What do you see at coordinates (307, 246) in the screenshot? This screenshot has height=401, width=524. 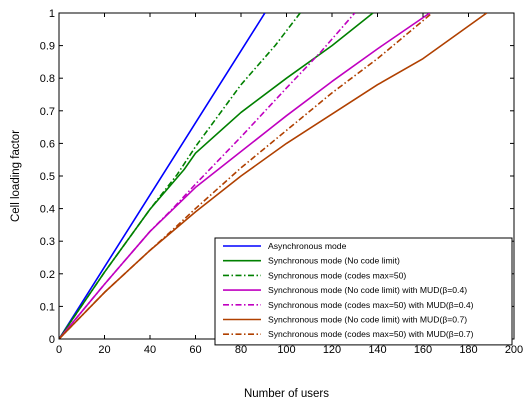 I see `legend-entry-1: Asynchronous mode` at bounding box center [307, 246].